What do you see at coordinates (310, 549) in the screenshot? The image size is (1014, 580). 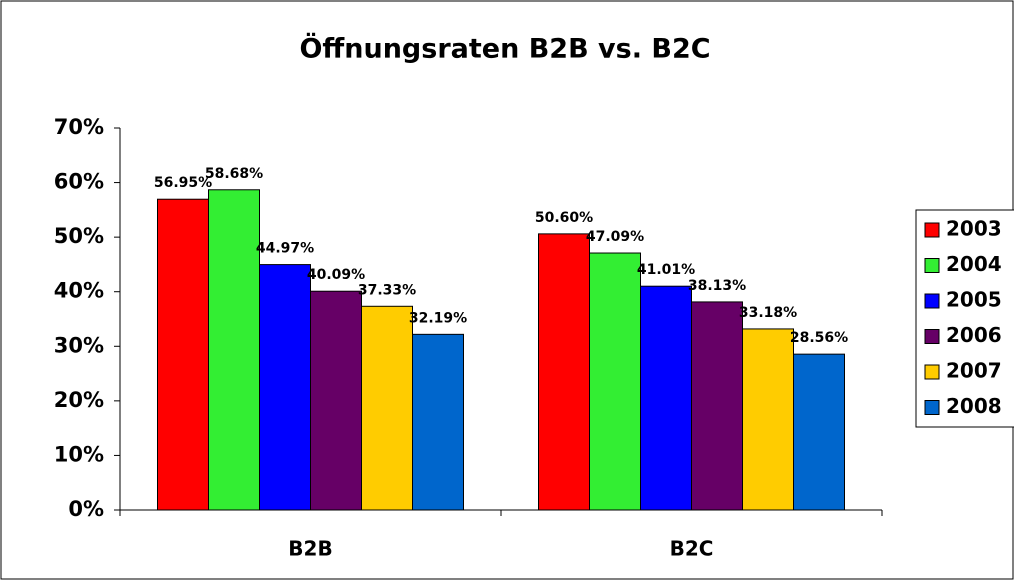 I see `x-tick-label: B2B` at bounding box center [310, 549].